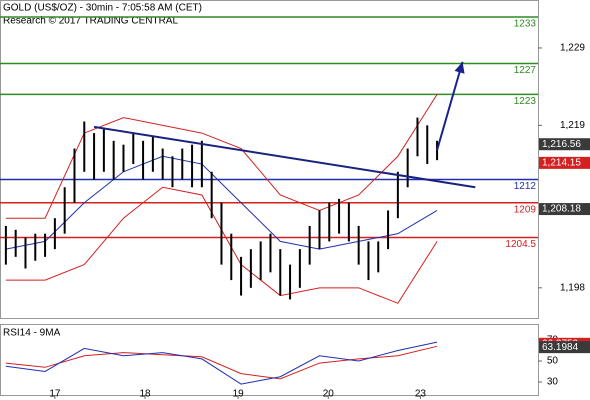 The height and width of the screenshot is (400, 590). I want to click on x-tick-label: 17, so click(55, 394).